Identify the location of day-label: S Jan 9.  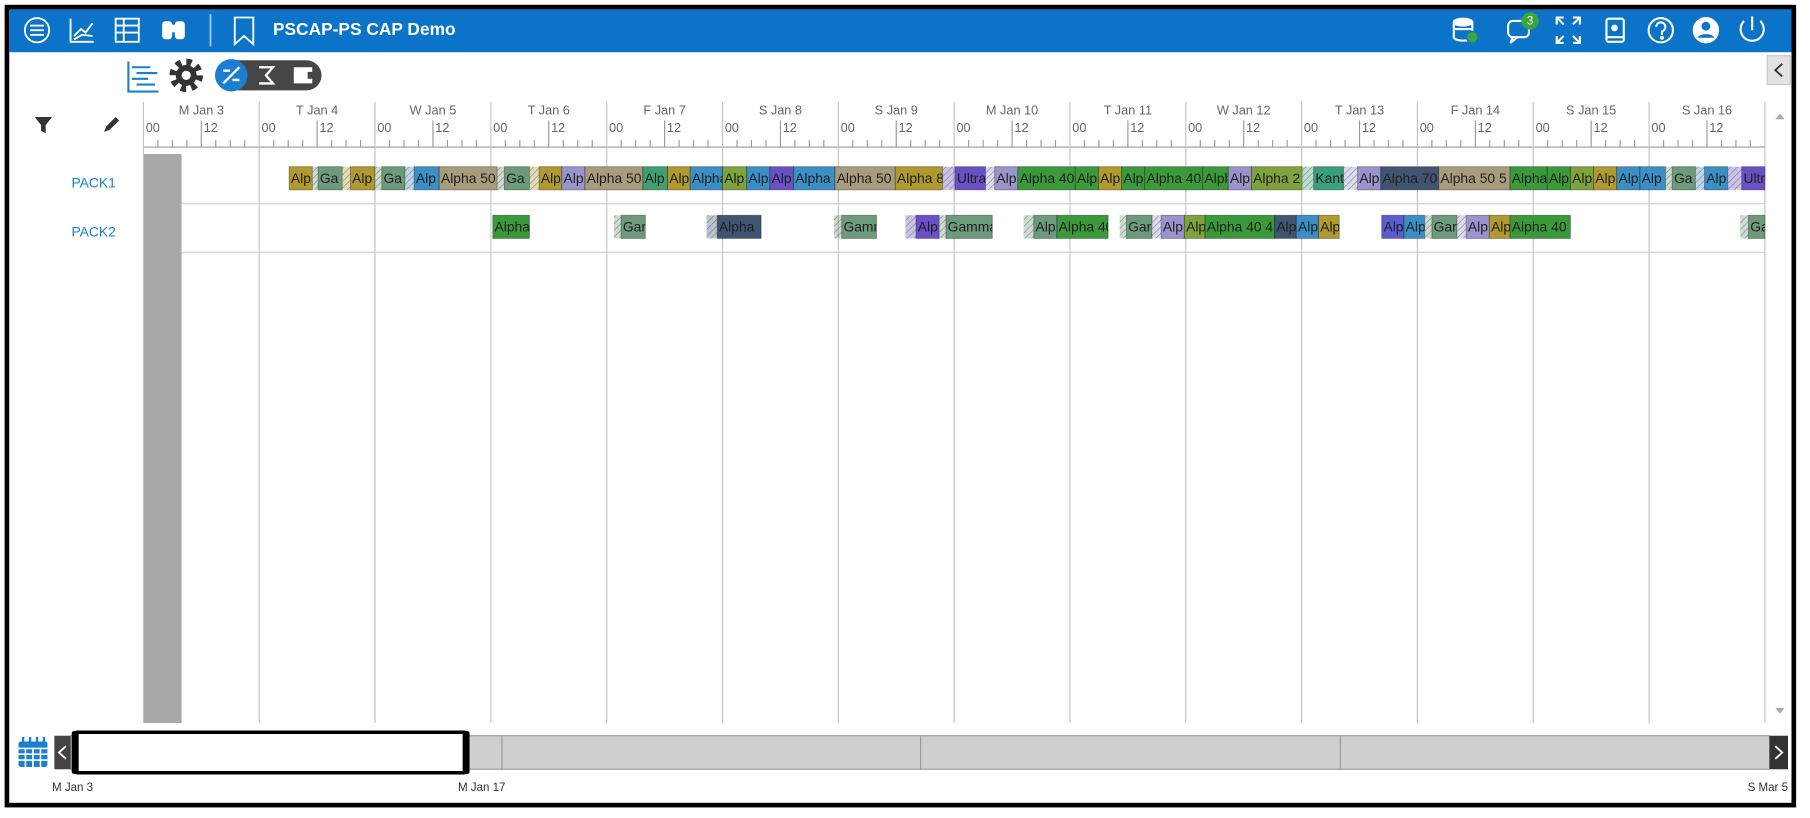
(896, 110).